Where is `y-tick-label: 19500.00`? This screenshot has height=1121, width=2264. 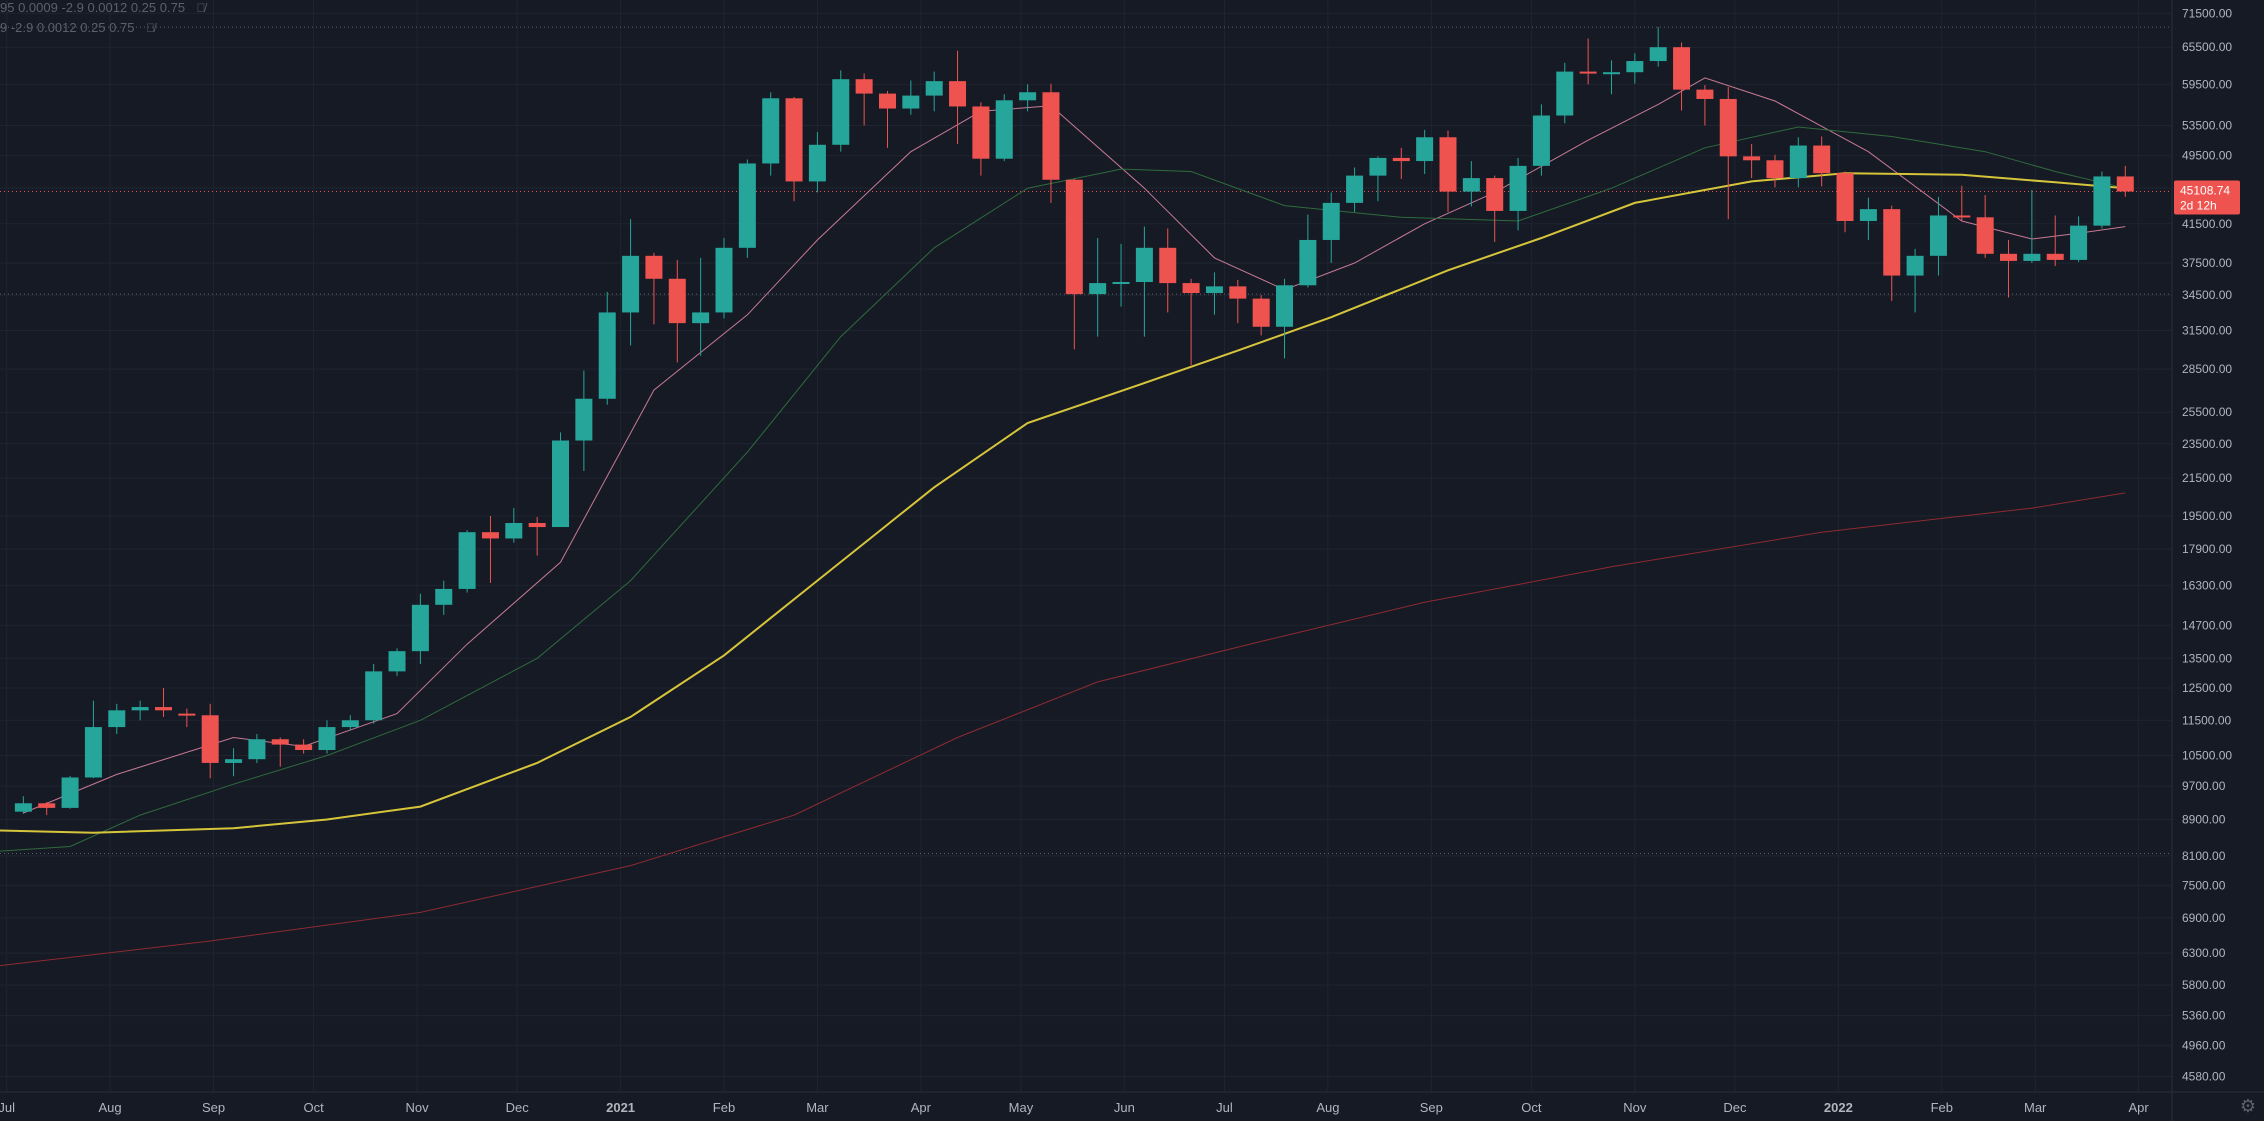 y-tick-label: 19500.00 is located at coordinates (2207, 516).